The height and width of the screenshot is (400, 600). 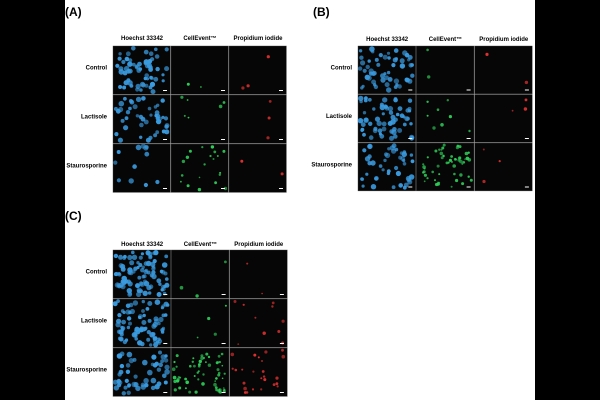 I want to click on column-header: CellEvent™, so click(x=200, y=244).